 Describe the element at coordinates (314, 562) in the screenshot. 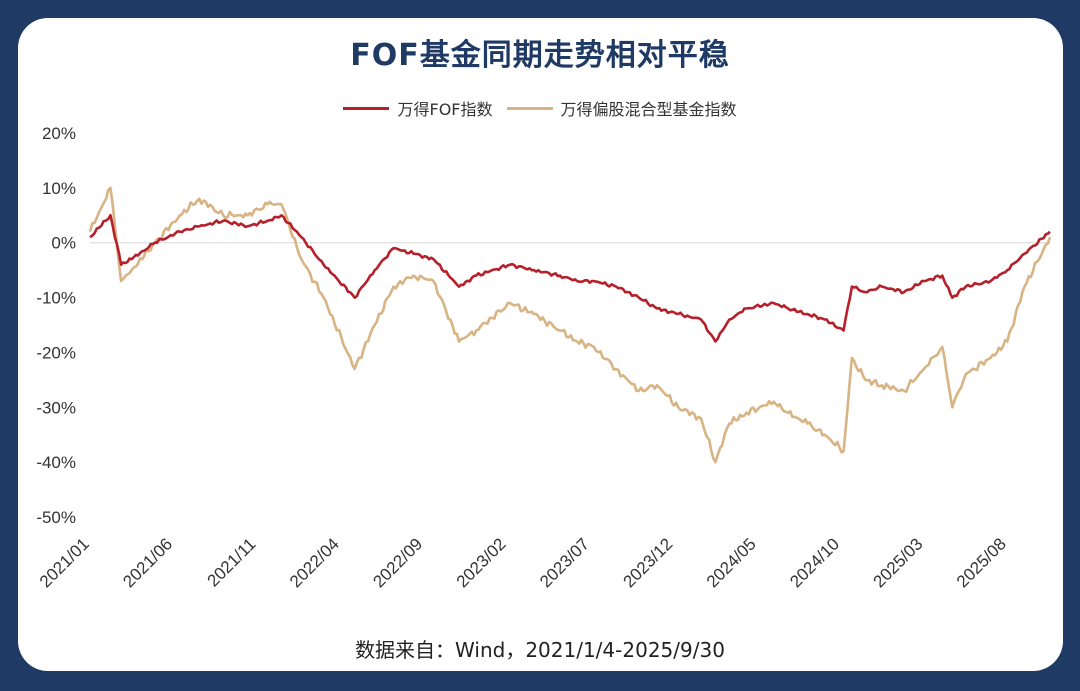

I see `x-tick-label: 2022/04` at that location.